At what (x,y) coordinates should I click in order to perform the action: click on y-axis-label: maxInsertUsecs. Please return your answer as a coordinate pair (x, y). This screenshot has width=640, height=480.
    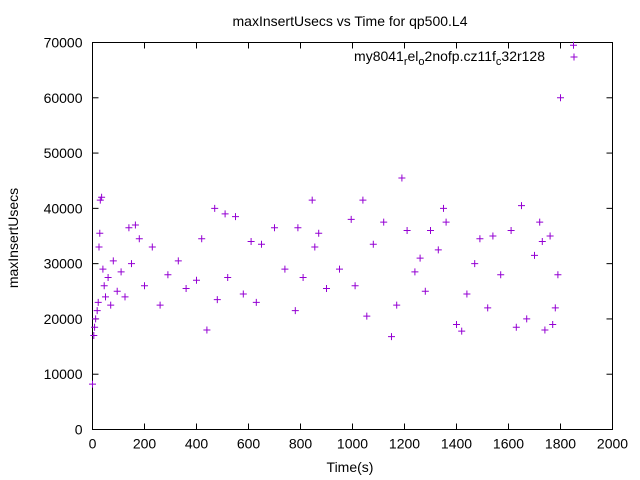
    Looking at the image, I should click on (13, 238).